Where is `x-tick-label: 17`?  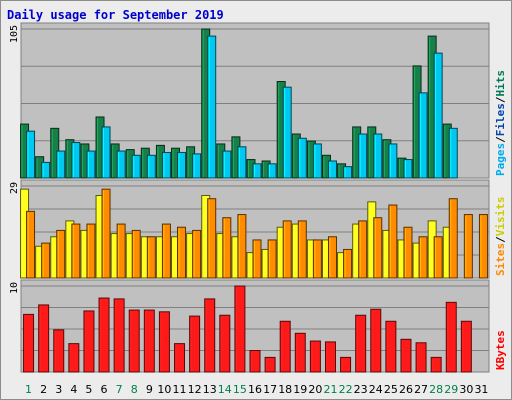
x-tick-label: 17 is located at coordinates (270, 389).